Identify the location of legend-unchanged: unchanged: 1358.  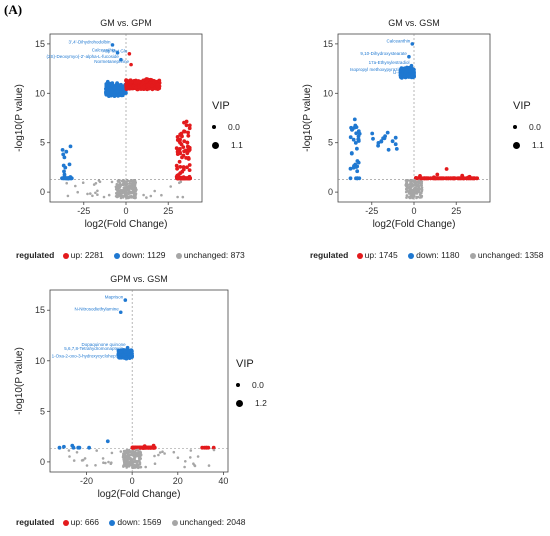
(510, 255).